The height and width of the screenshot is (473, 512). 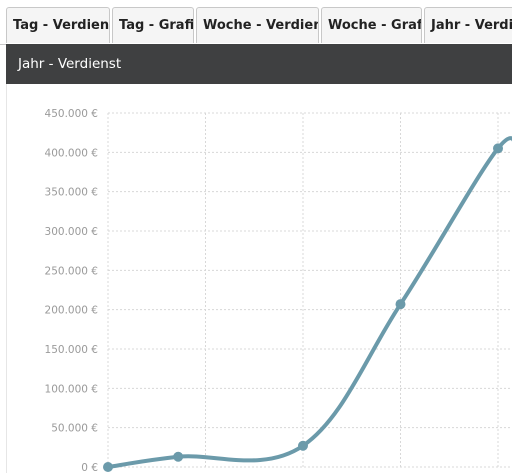 I want to click on tab-woche-grafik: Woche - Grafik, so click(x=371, y=25).